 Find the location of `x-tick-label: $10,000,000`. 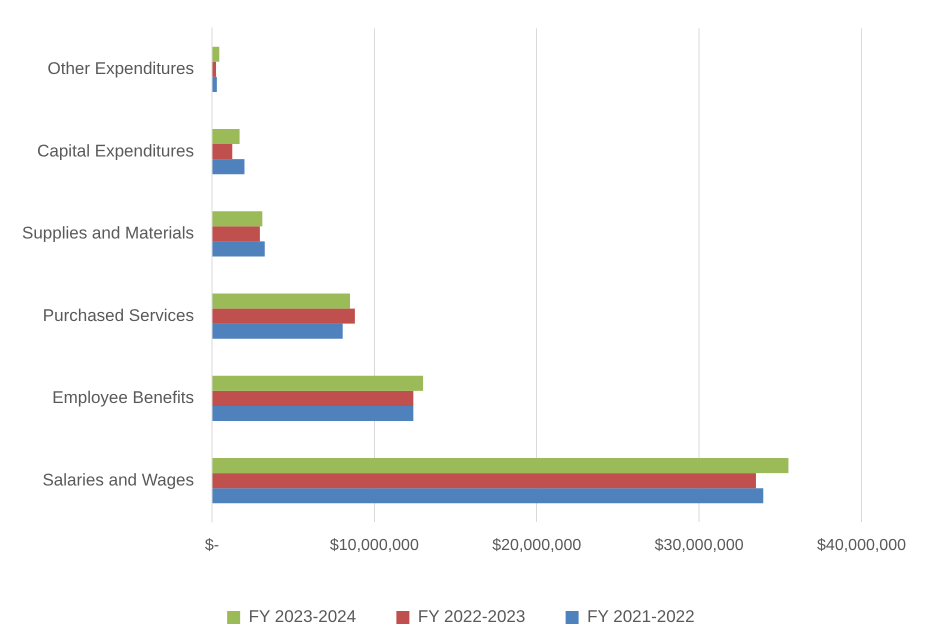

x-tick-label: $10,000,000 is located at coordinates (374, 545).